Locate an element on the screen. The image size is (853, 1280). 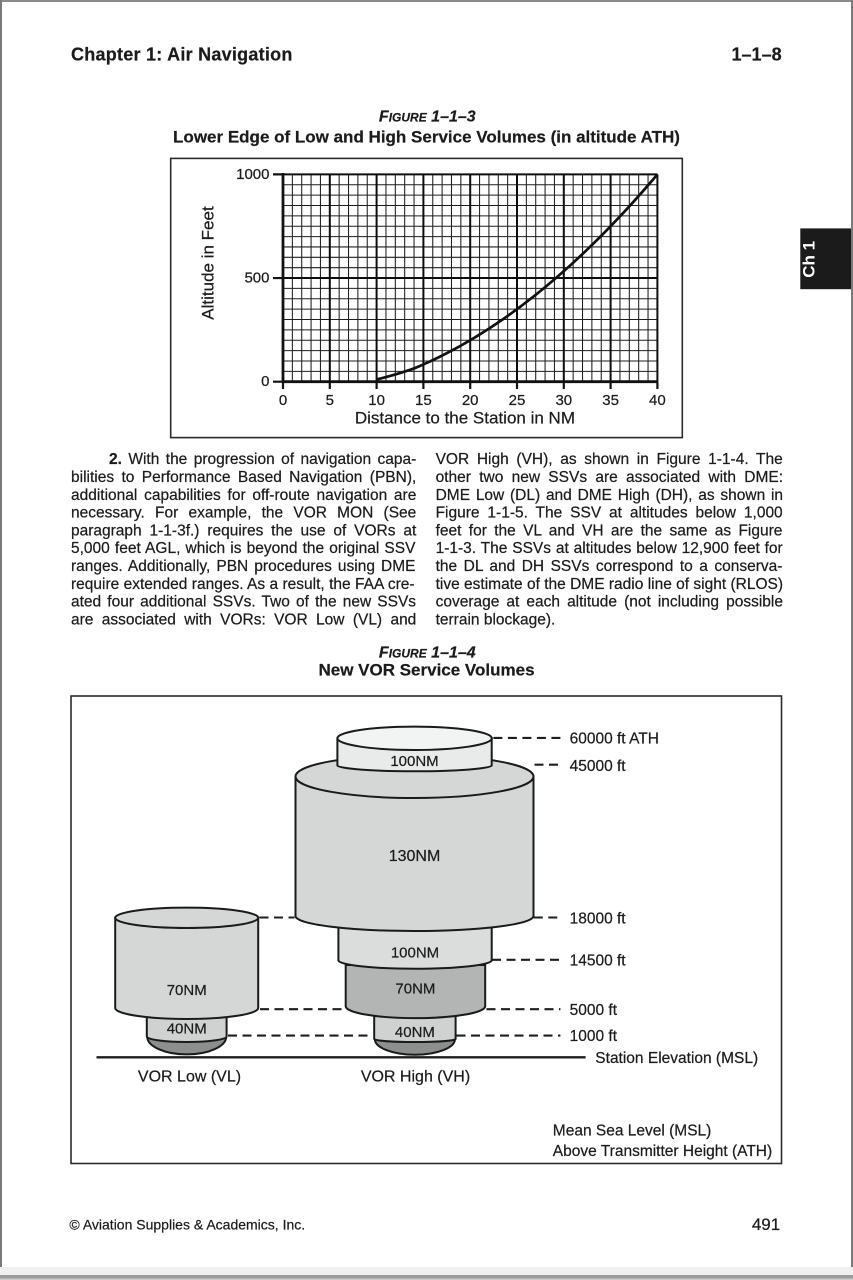
svg-text: 18000 ft is located at coordinates (598, 919).